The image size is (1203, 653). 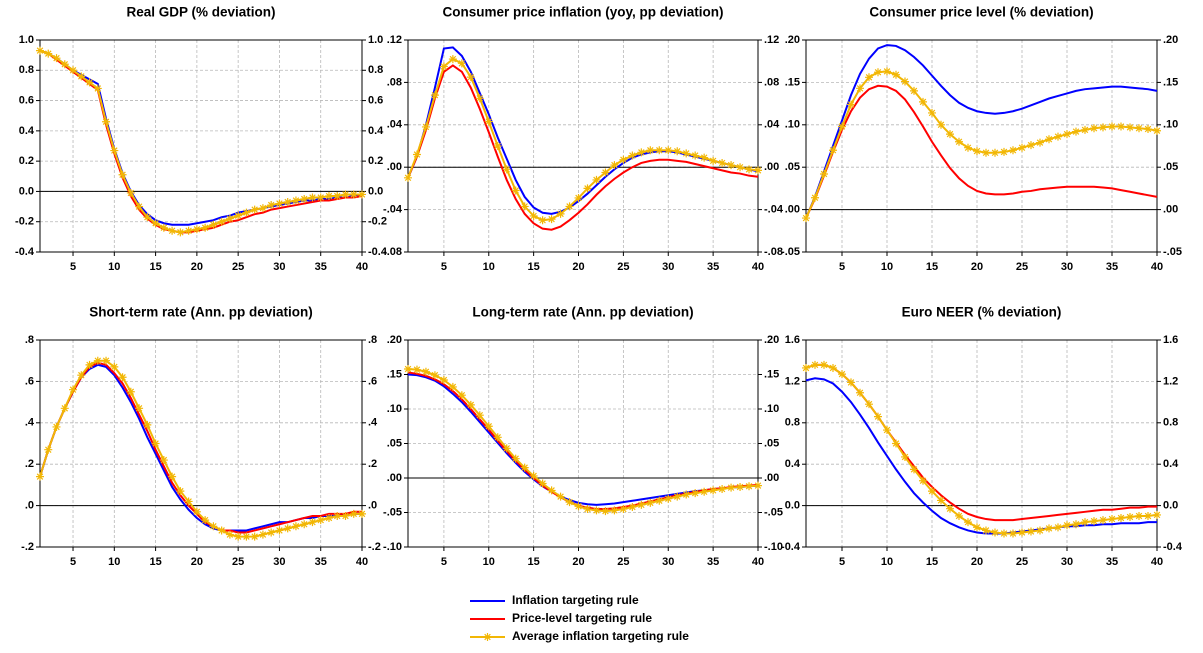 What do you see at coordinates (394, 374) in the screenshot?
I see `y-tick-label: .15` at bounding box center [394, 374].